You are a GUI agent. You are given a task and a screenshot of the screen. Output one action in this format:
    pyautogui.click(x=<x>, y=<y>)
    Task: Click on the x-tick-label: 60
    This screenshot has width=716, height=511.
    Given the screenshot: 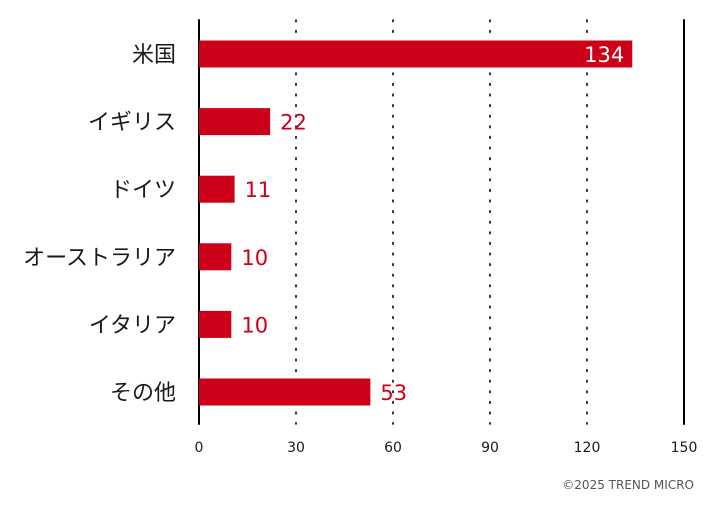 What is the action you would take?
    pyautogui.click(x=393, y=448)
    